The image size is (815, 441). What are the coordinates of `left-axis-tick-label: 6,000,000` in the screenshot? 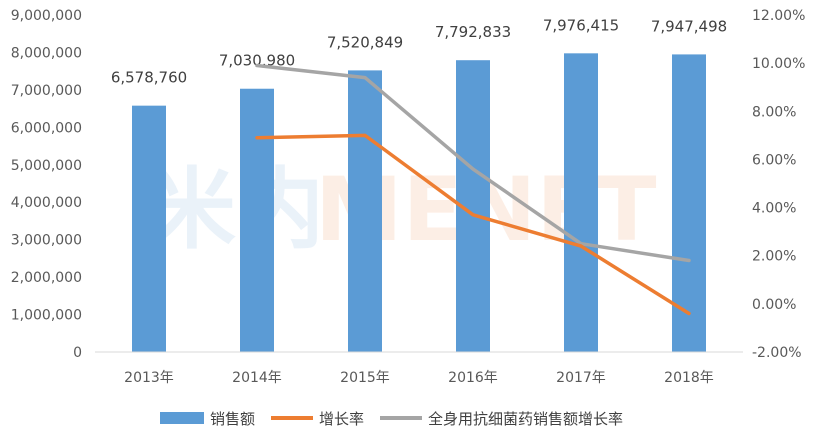 It's located at (46, 128).